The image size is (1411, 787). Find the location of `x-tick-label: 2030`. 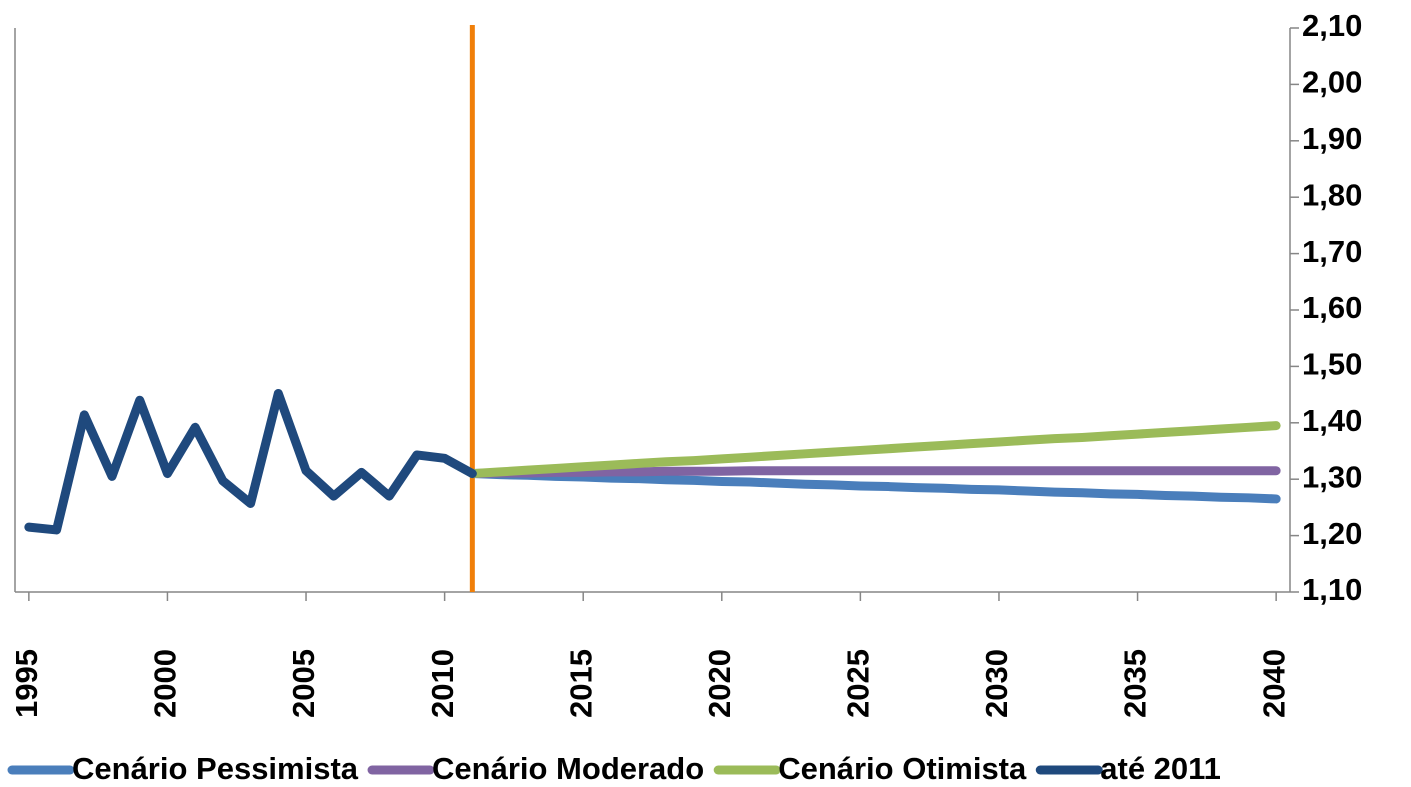

x-tick-label: 2030 is located at coordinates (996, 683).